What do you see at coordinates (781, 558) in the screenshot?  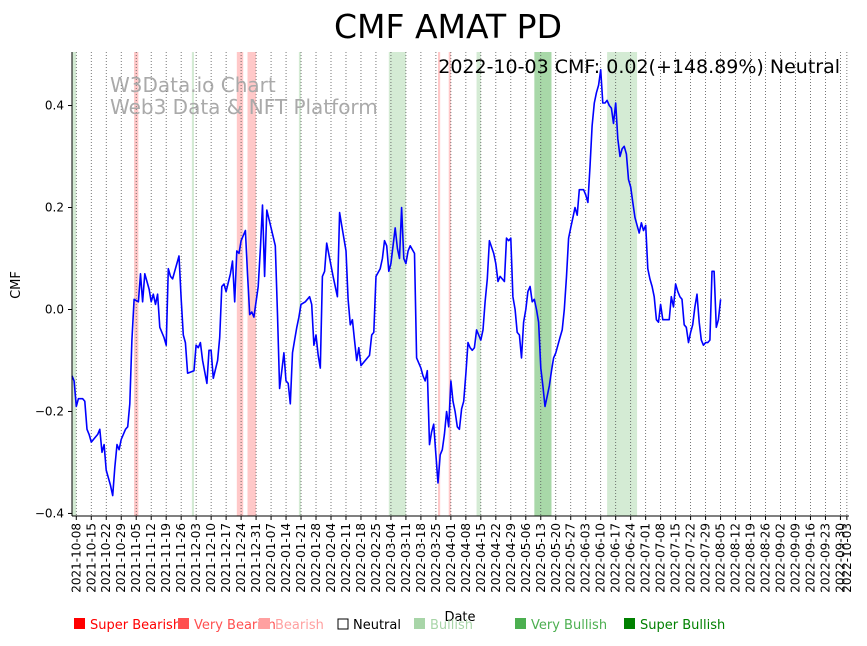 I see `x-tick-label: 2022-09-02` at bounding box center [781, 558].